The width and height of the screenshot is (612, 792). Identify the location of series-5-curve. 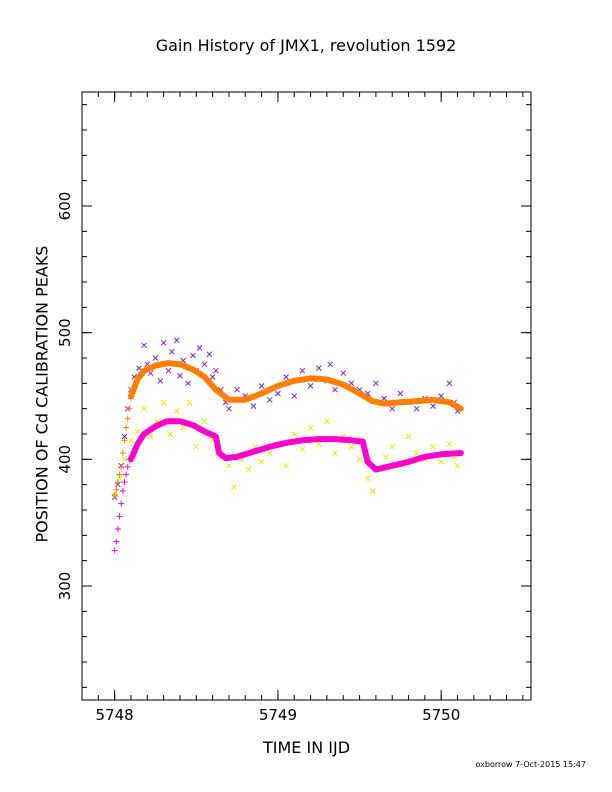
(296, 445).